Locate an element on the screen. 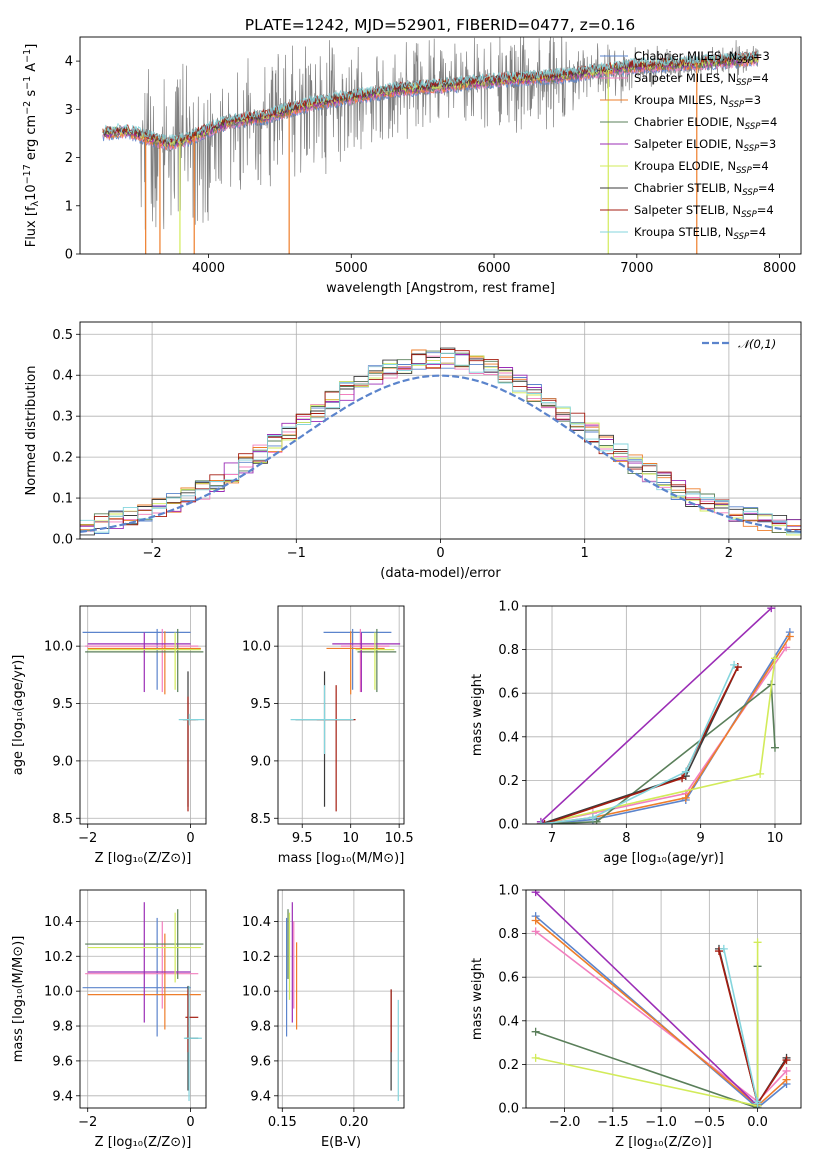 Image resolution: width=819 pixels, height=1170 pixels. weight_vs_Z-xtick-label: −1.5 is located at coordinates (613, 1122).